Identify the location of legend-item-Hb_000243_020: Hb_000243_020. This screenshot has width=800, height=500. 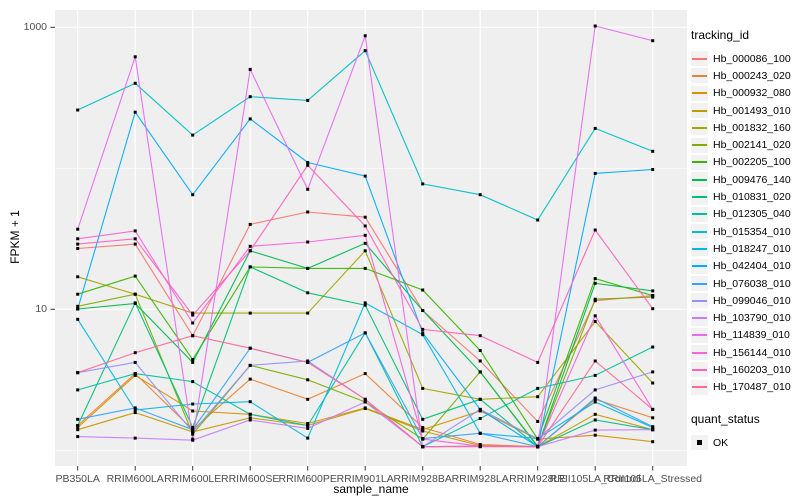
(745, 75).